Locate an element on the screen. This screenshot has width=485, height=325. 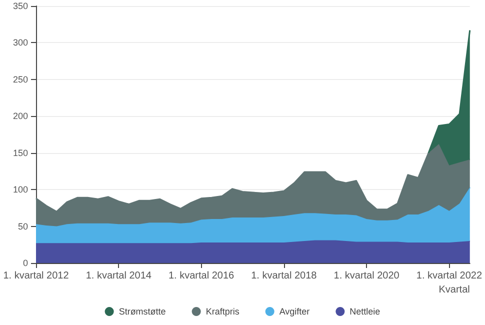
x-tick-label: 1. kvartal 2020 is located at coordinates (367, 276).